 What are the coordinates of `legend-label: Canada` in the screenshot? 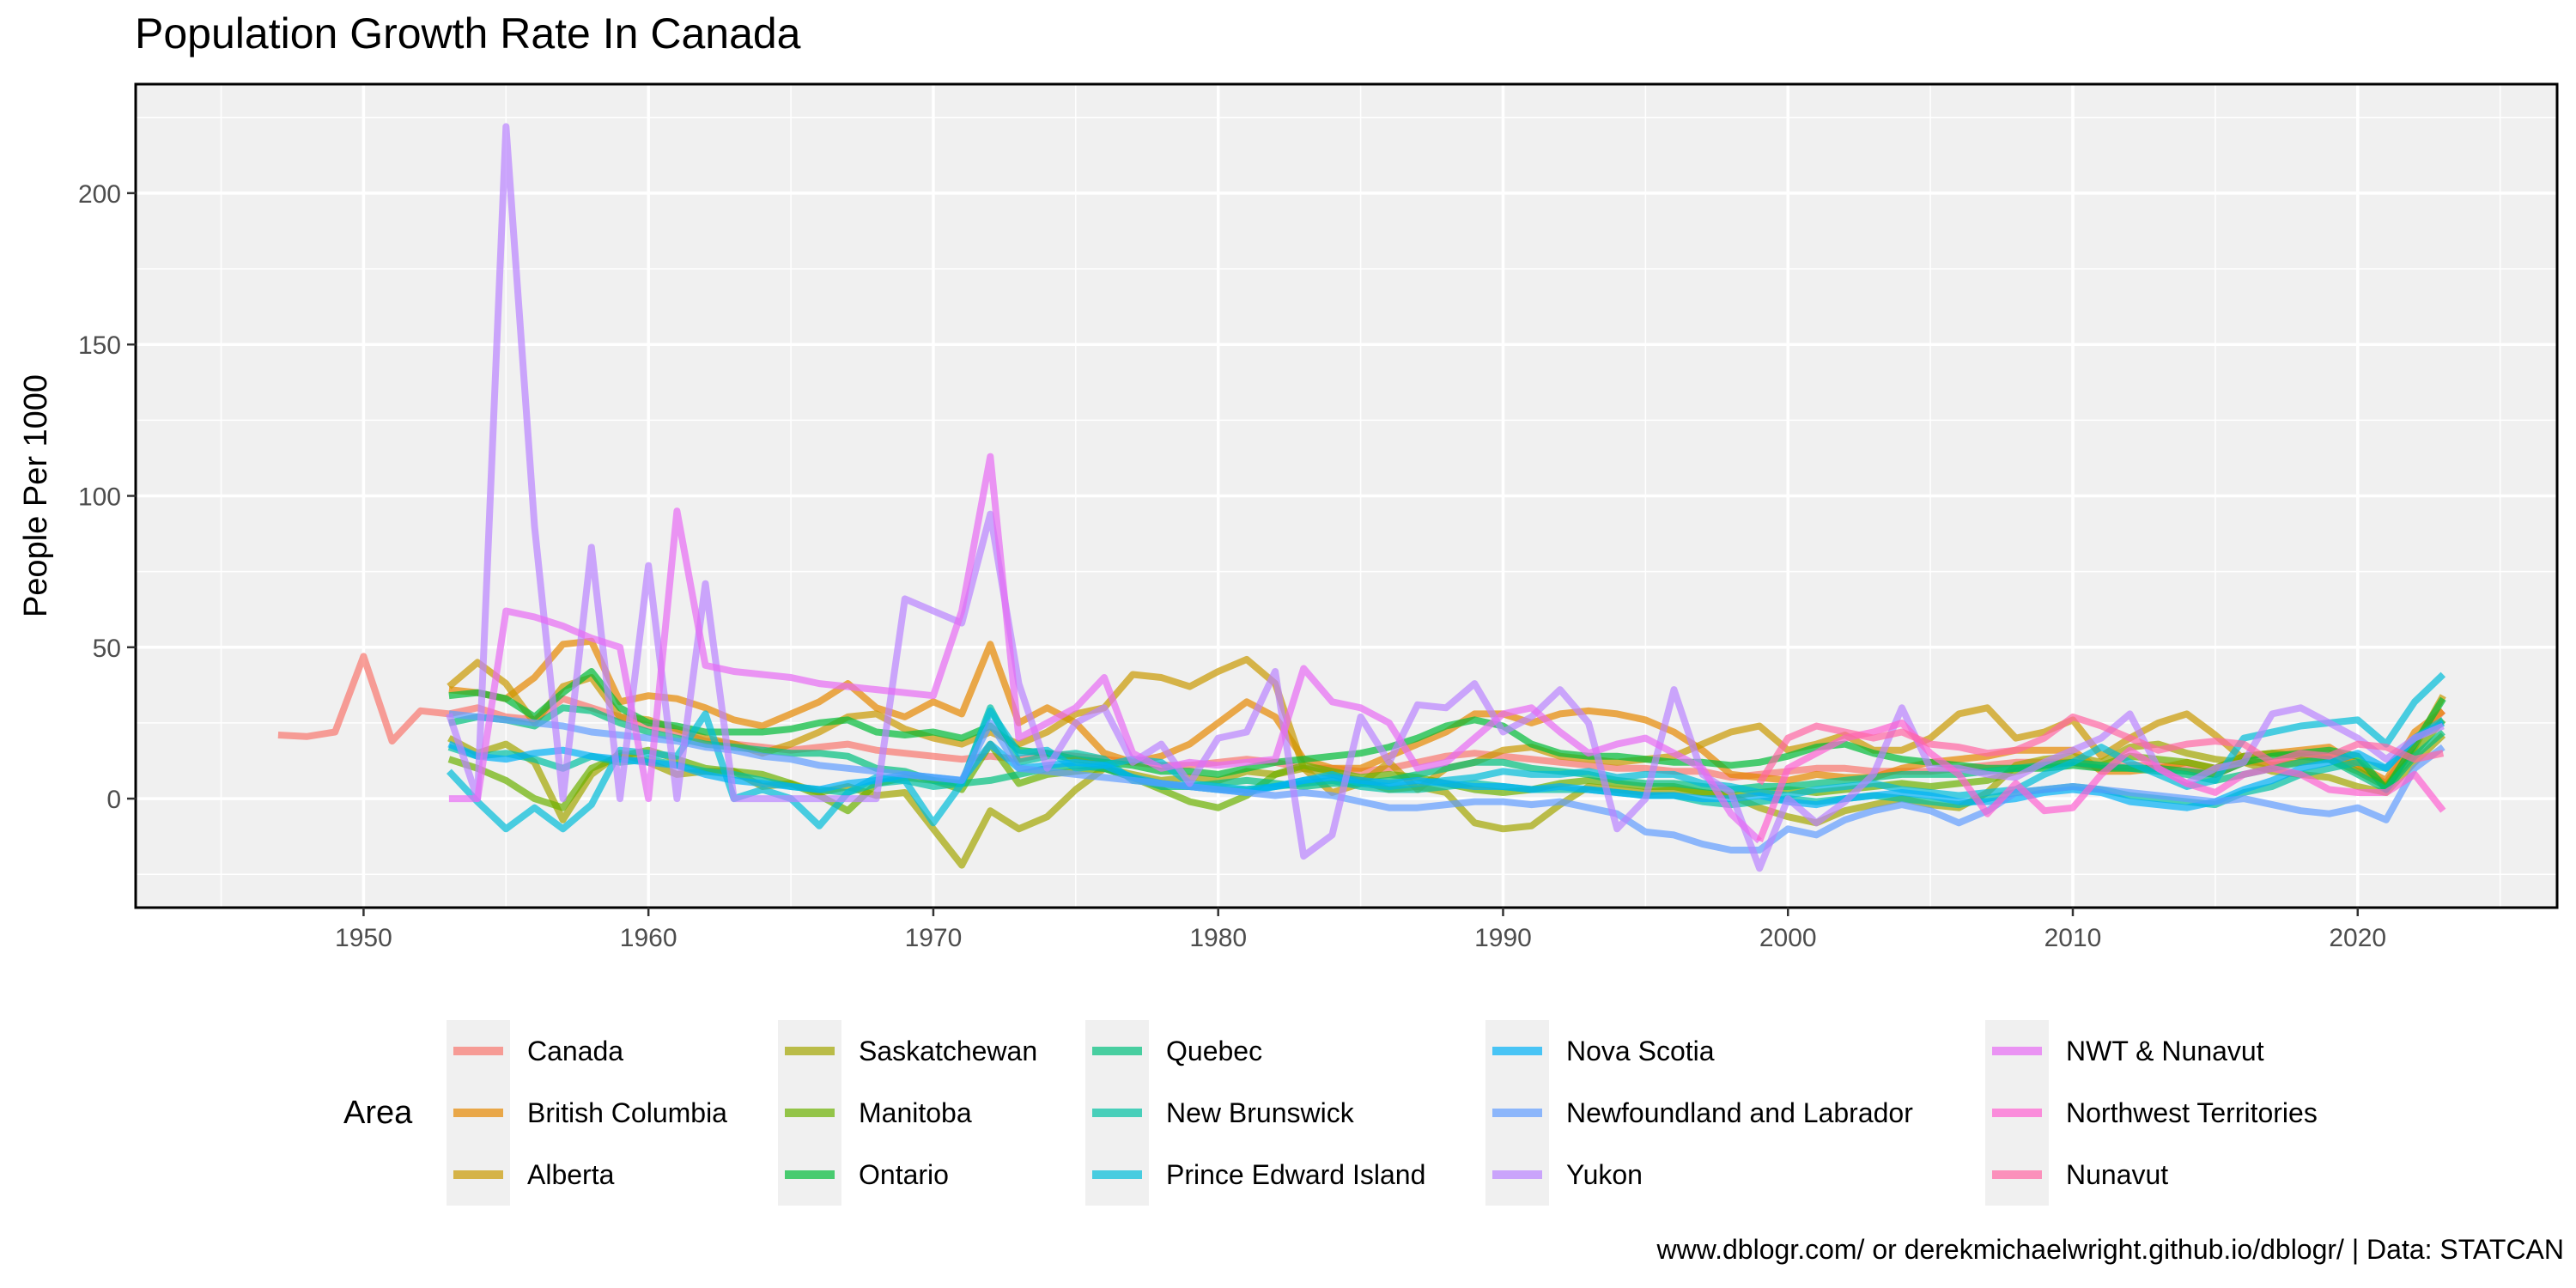 It's located at (575, 1051).